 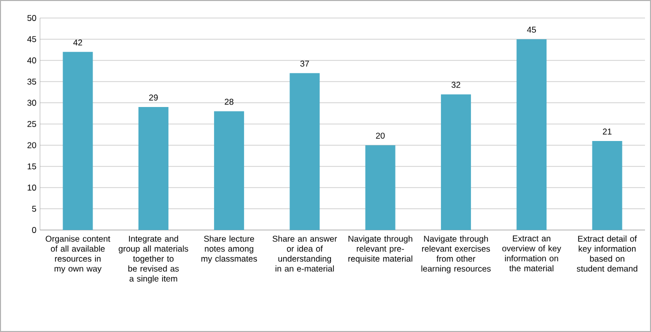 I want to click on y-tick-label: 20, so click(x=31, y=145).